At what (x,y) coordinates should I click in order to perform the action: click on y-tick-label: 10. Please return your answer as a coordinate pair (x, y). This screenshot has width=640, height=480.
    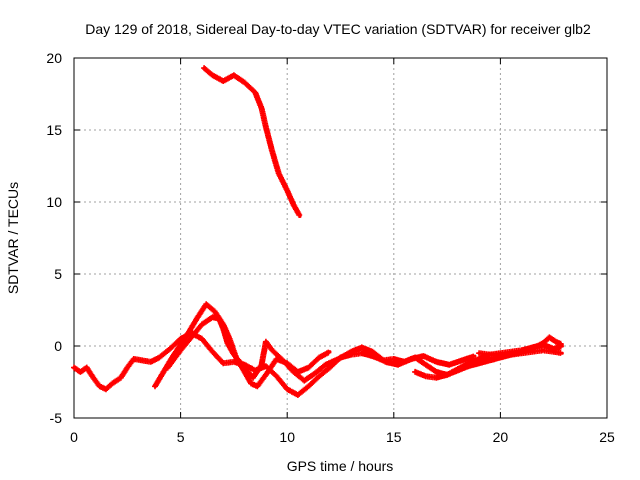
    Looking at the image, I should click on (54, 202).